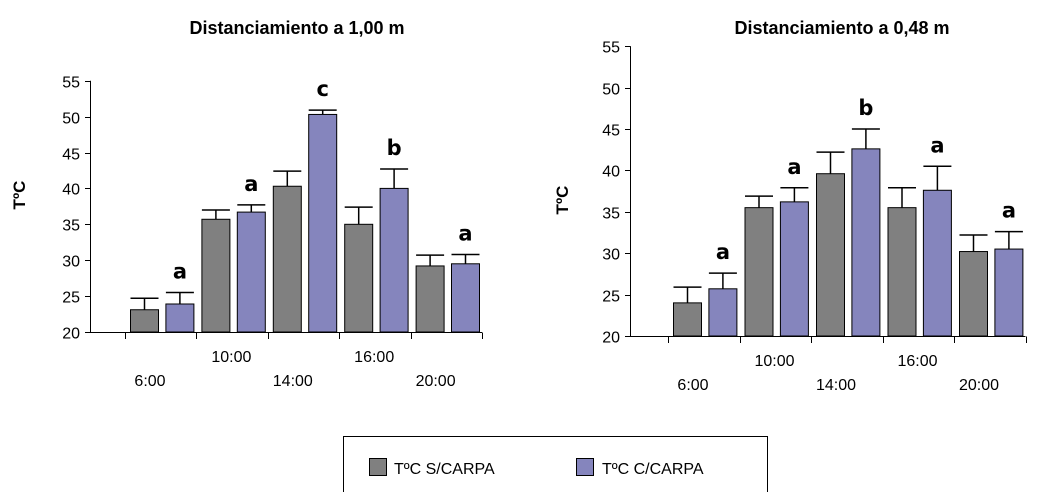  Describe the element at coordinates (841, 28) in the screenshot. I see `chart-title: Distanciamiento a 0,48 m` at that location.